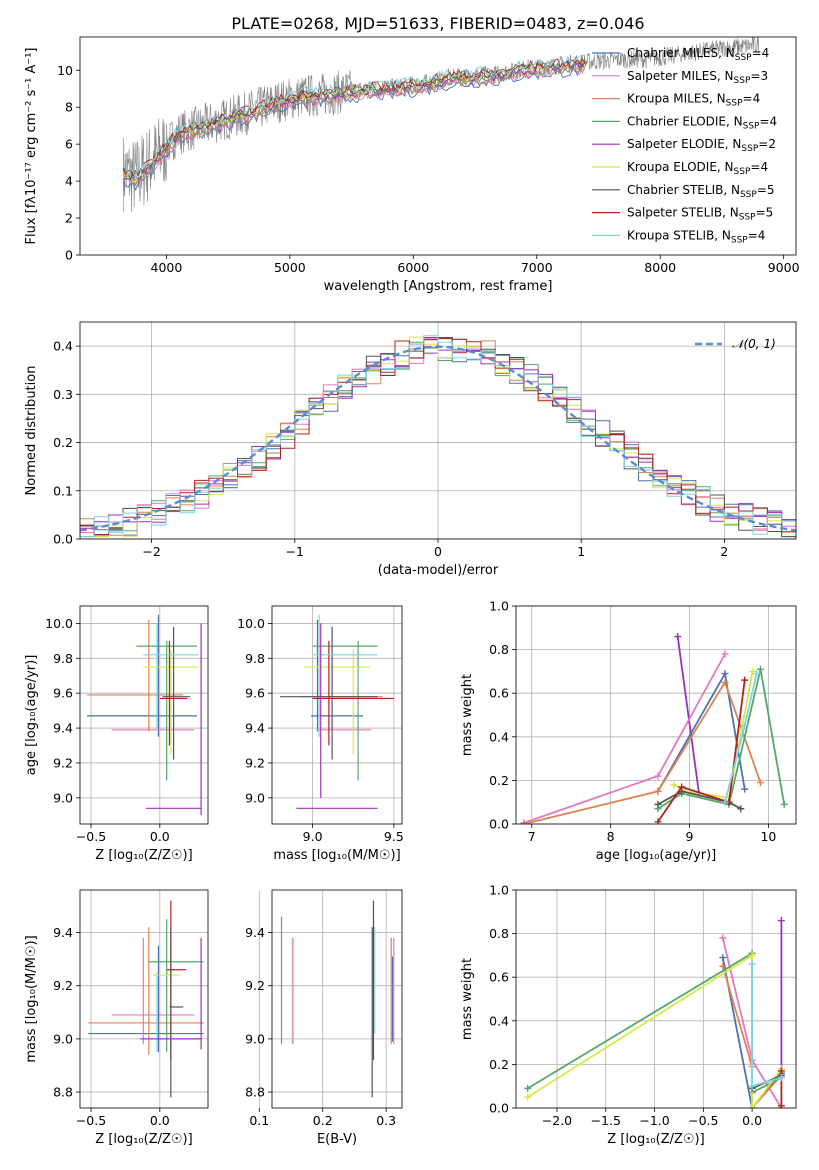 This screenshot has width=819, height=1170. I want to click on x-axis-label: wavelength [Angstrom, rest frame], so click(438, 286).